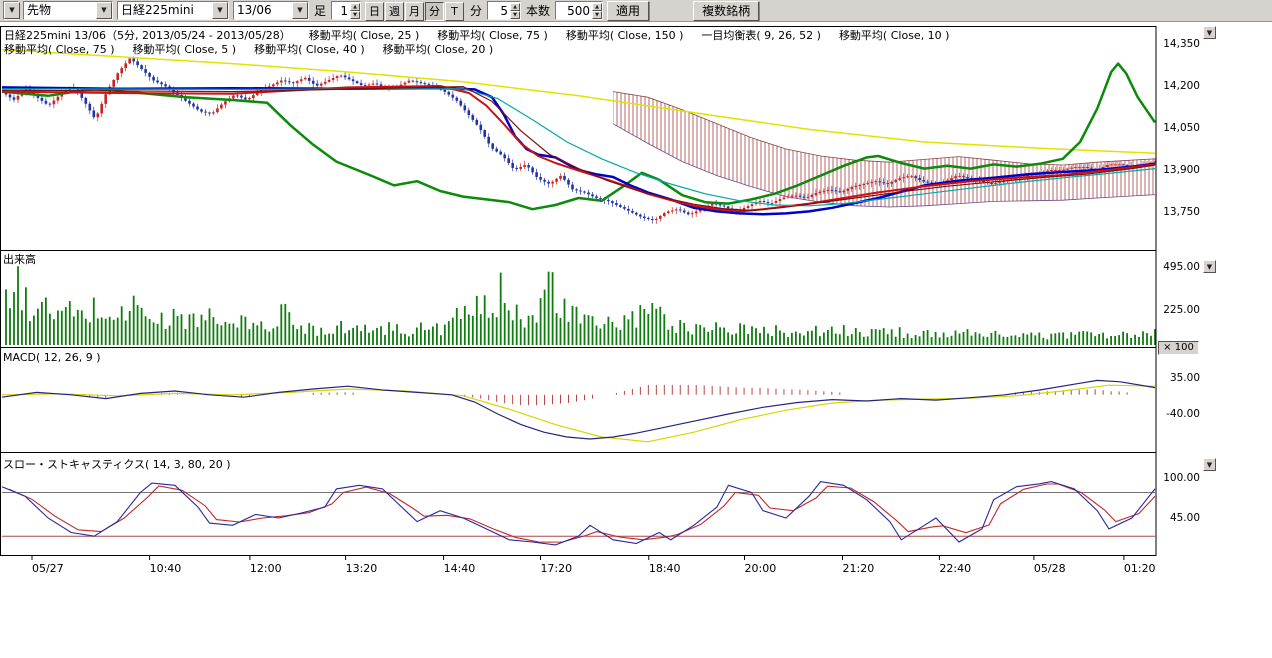 Image resolution: width=1272 pixels, height=658 pixels. What do you see at coordinates (361, 568) in the screenshot?
I see `x-axis-label: 13:20` at bounding box center [361, 568].